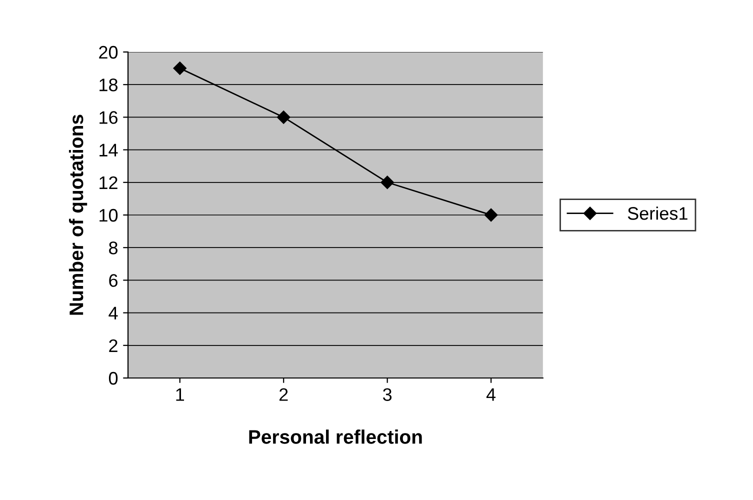 The height and width of the screenshot is (500, 753). What do you see at coordinates (109, 215) in the screenshot?
I see `y-tick-label: 10` at bounding box center [109, 215].